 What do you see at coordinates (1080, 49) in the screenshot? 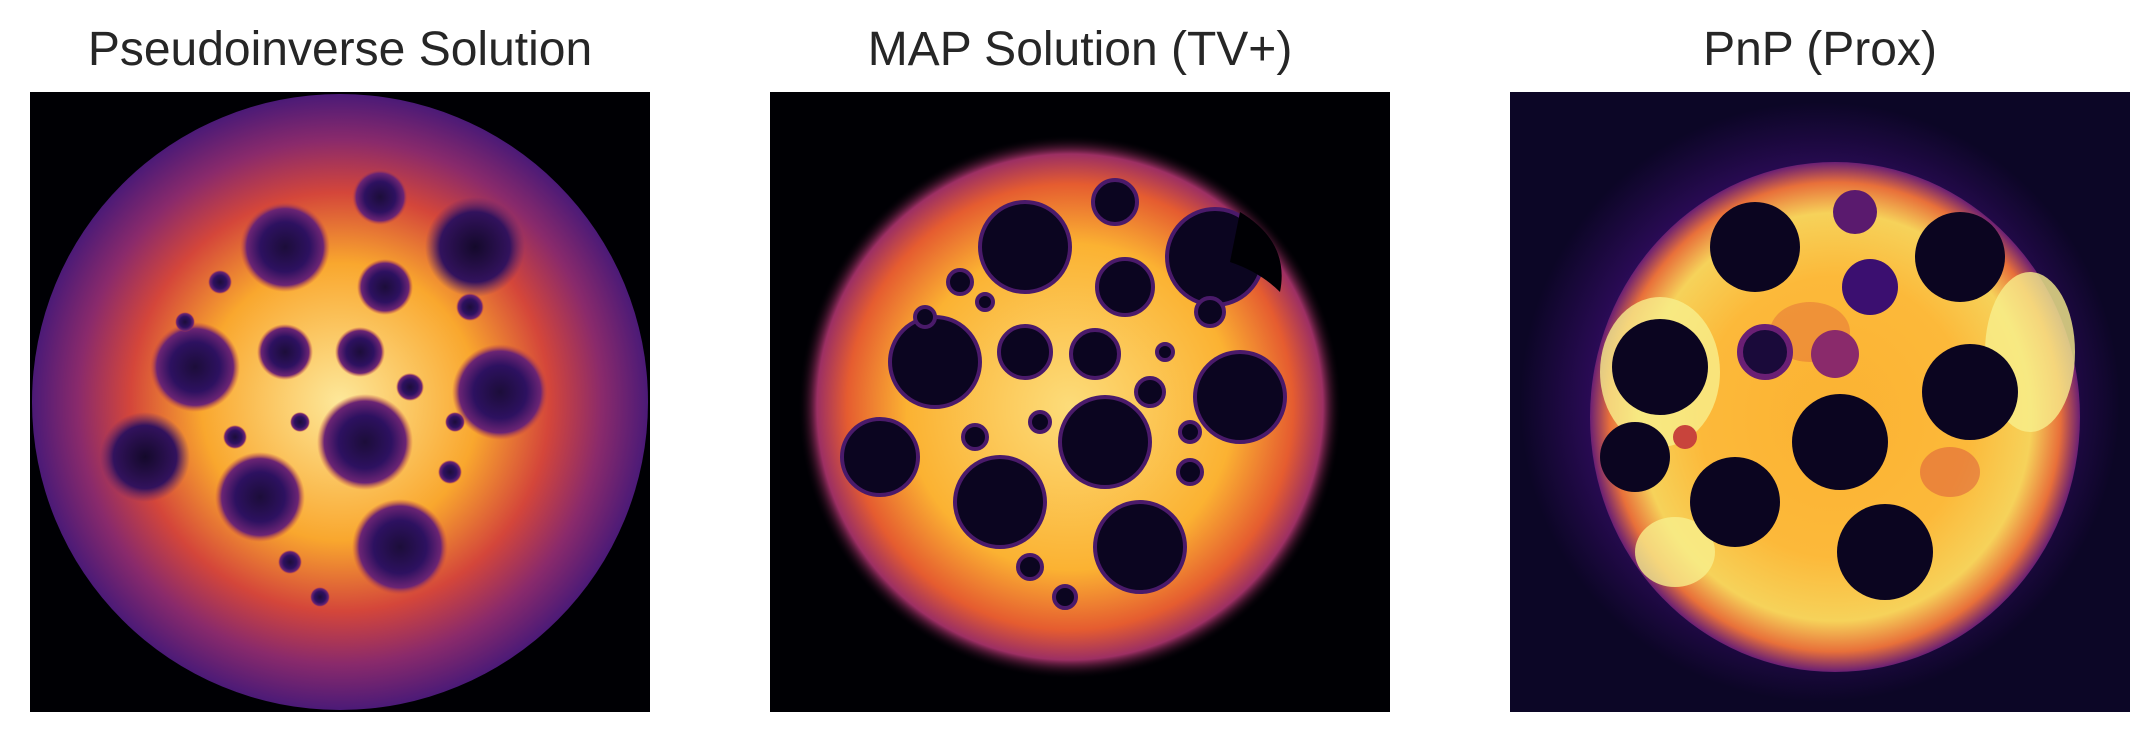
I see `panel-title: MAP Solution (TV+)` at bounding box center [1080, 49].